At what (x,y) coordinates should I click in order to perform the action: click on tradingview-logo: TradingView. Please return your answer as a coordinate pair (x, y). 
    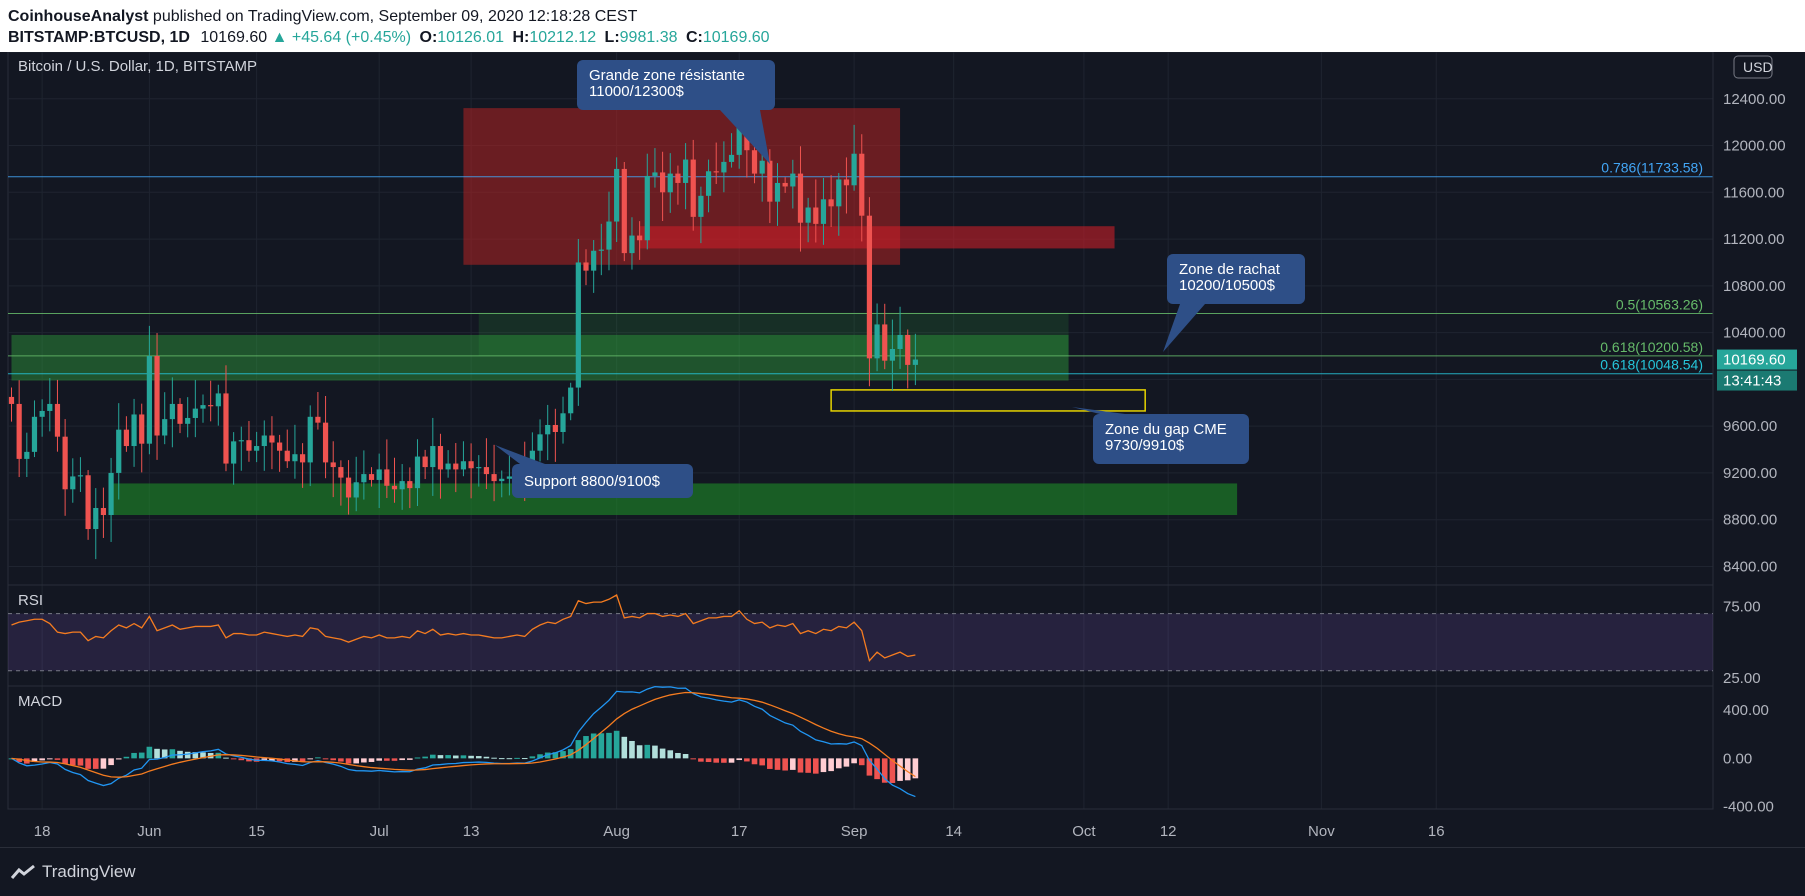
    Looking at the image, I should click on (73, 872).